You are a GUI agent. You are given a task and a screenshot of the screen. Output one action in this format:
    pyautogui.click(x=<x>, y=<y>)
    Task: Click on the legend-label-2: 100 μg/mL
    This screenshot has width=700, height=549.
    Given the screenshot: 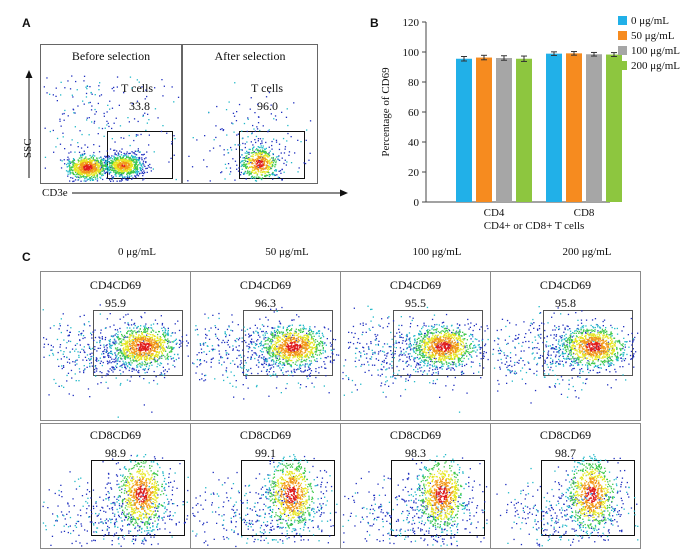 What is the action you would take?
    pyautogui.click(x=655, y=51)
    